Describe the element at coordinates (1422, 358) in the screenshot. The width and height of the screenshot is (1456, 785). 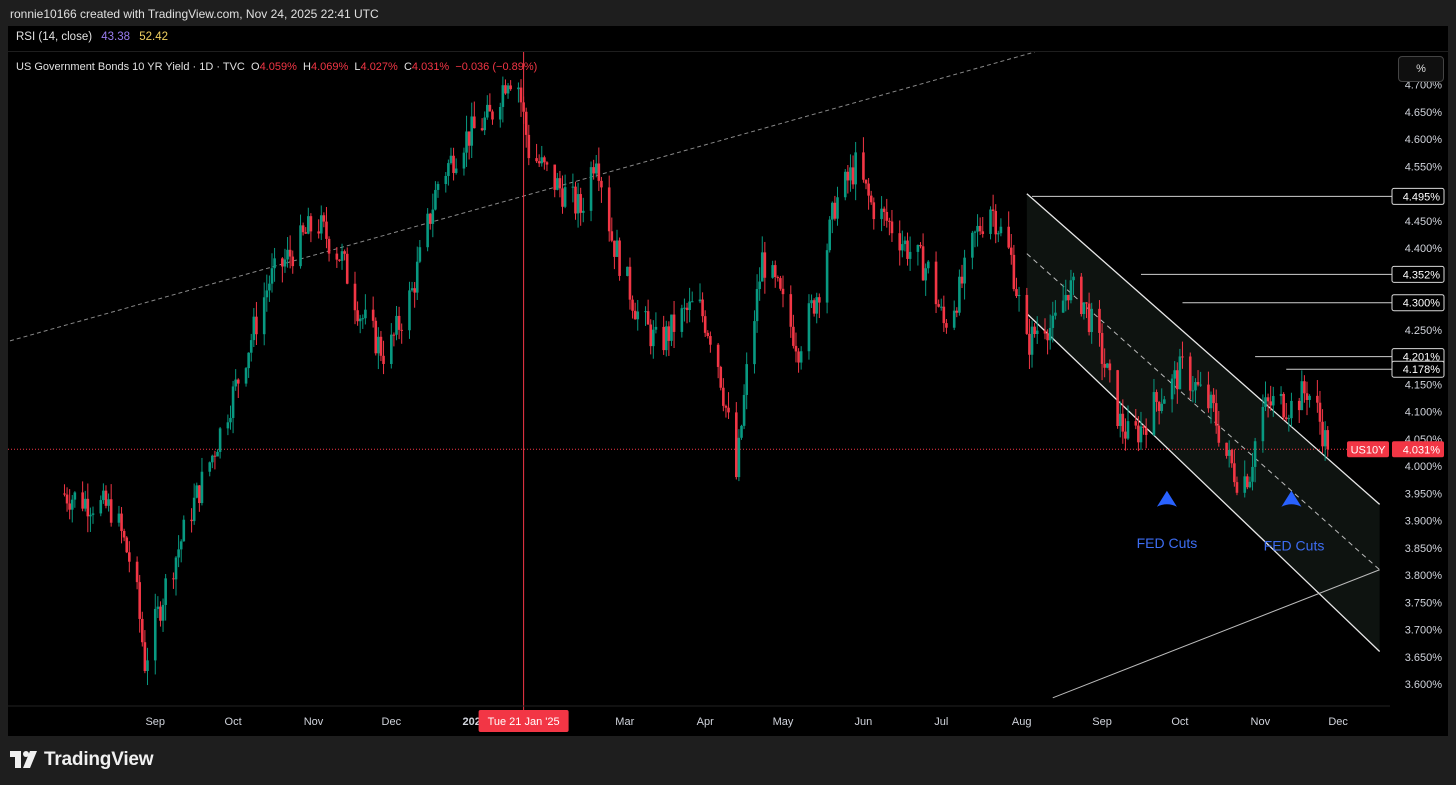
I see `price-label-text: 4.201%` at that location.